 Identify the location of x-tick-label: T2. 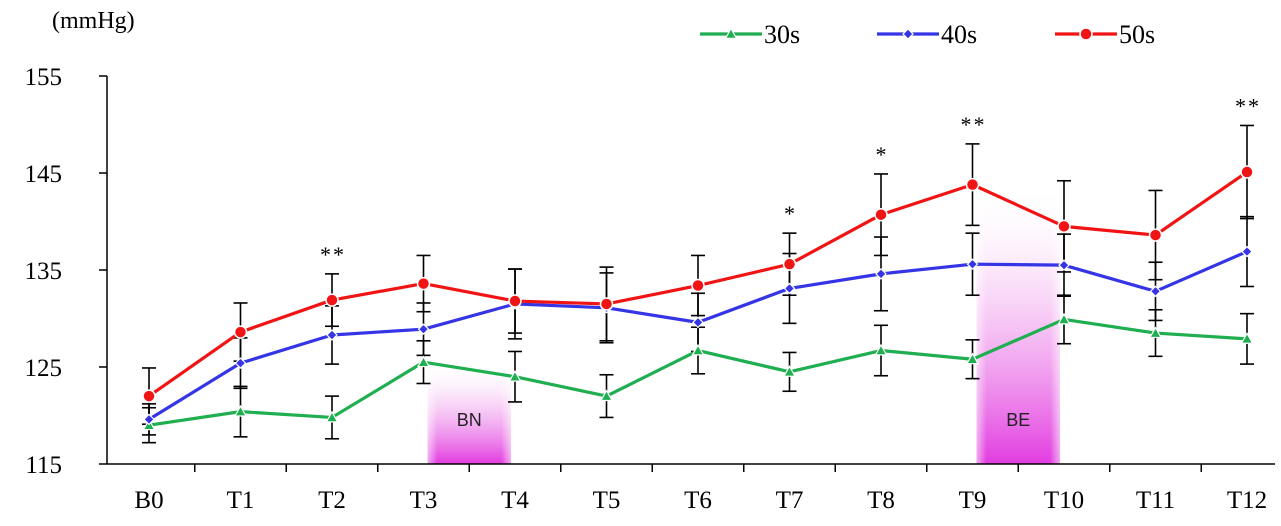
(332, 500).